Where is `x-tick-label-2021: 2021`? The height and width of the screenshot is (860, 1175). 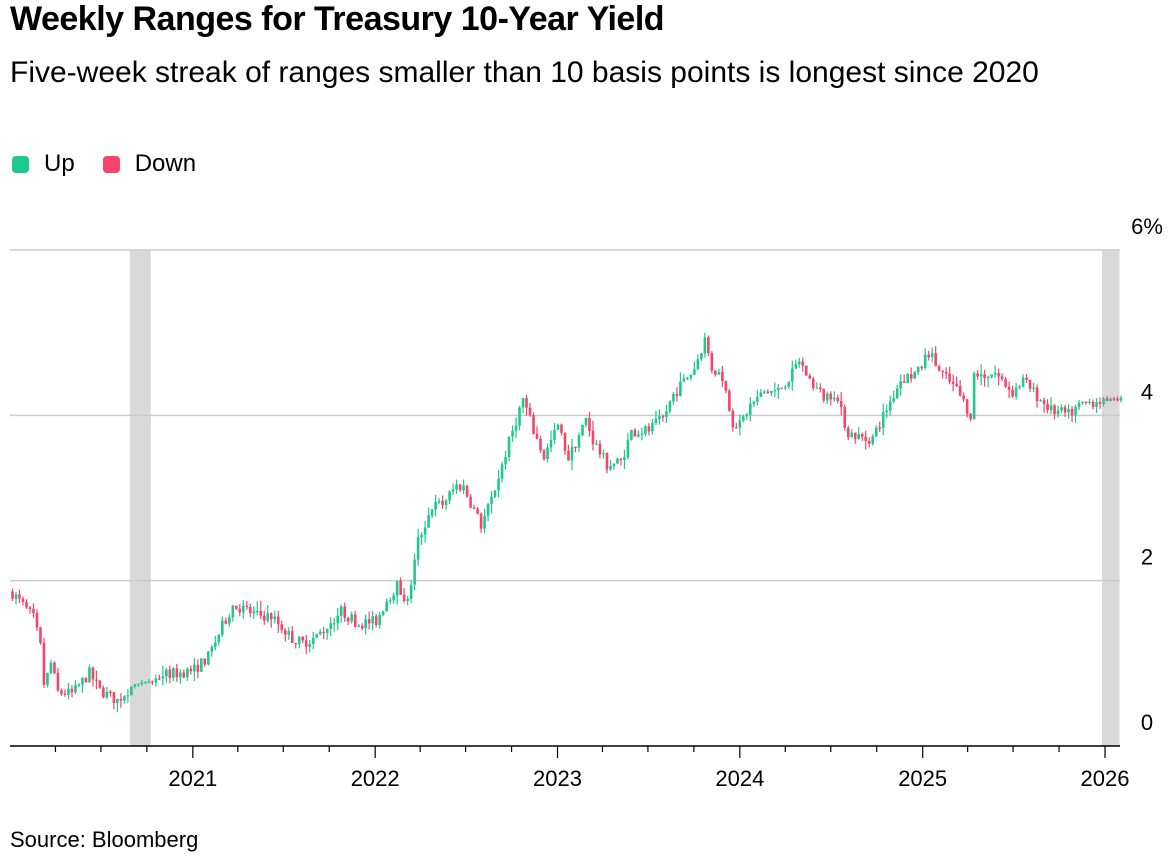
x-tick-label-2021: 2021 is located at coordinates (192, 778).